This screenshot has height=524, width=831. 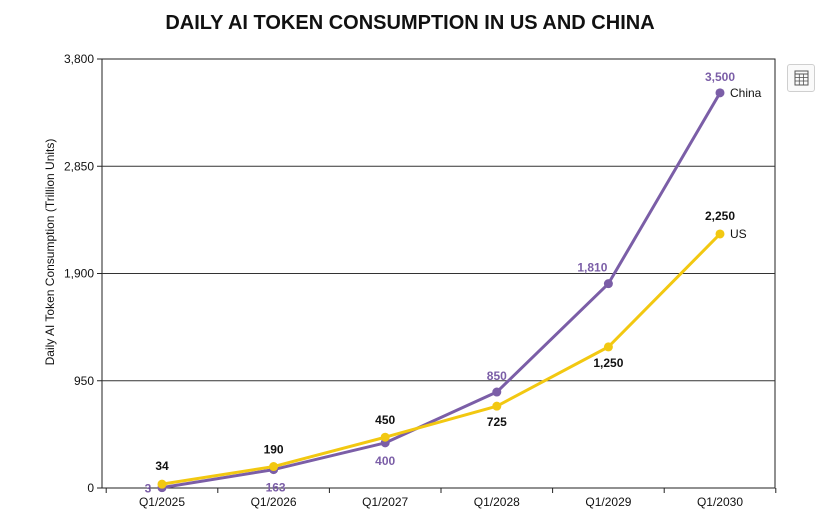 I want to click on y-tick-label: 3,800, so click(x=79, y=59).